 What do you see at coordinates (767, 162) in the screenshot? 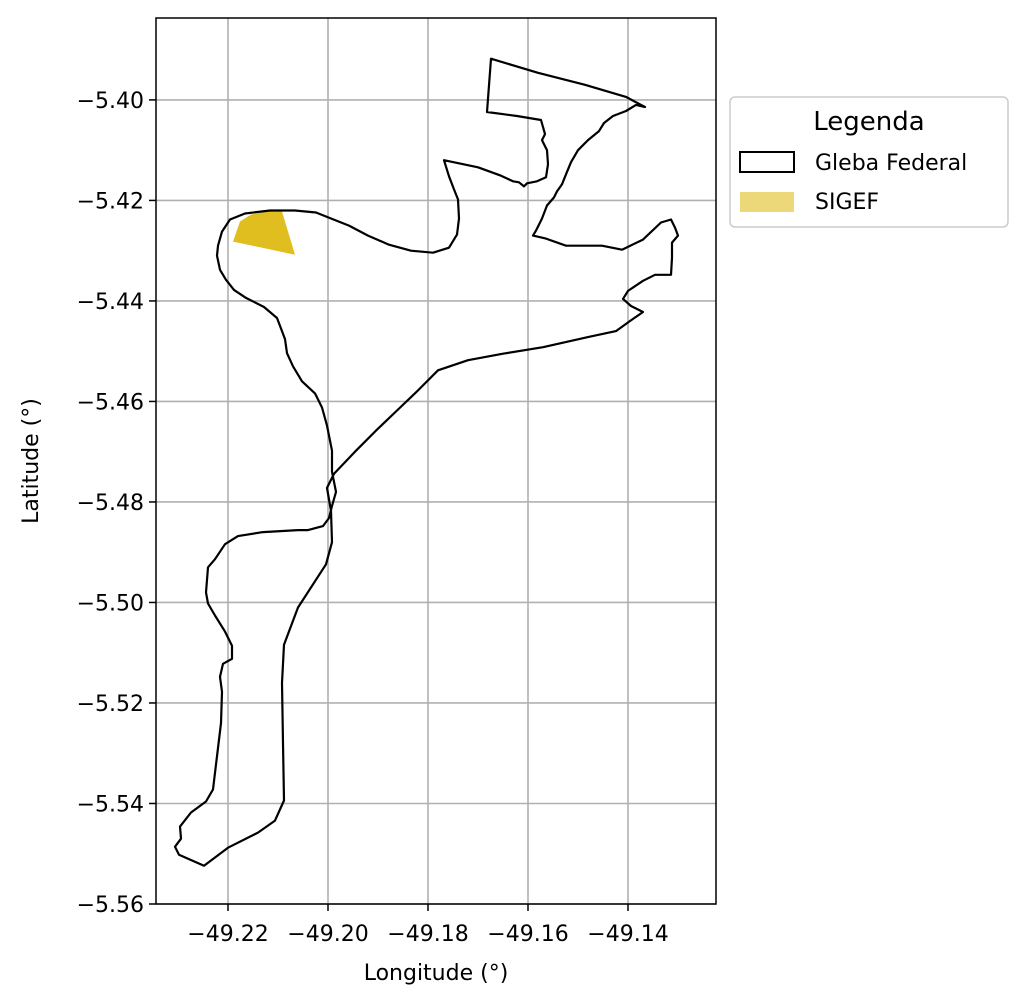
I see `legend-swatch-gleba-federal` at bounding box center [767, 162].